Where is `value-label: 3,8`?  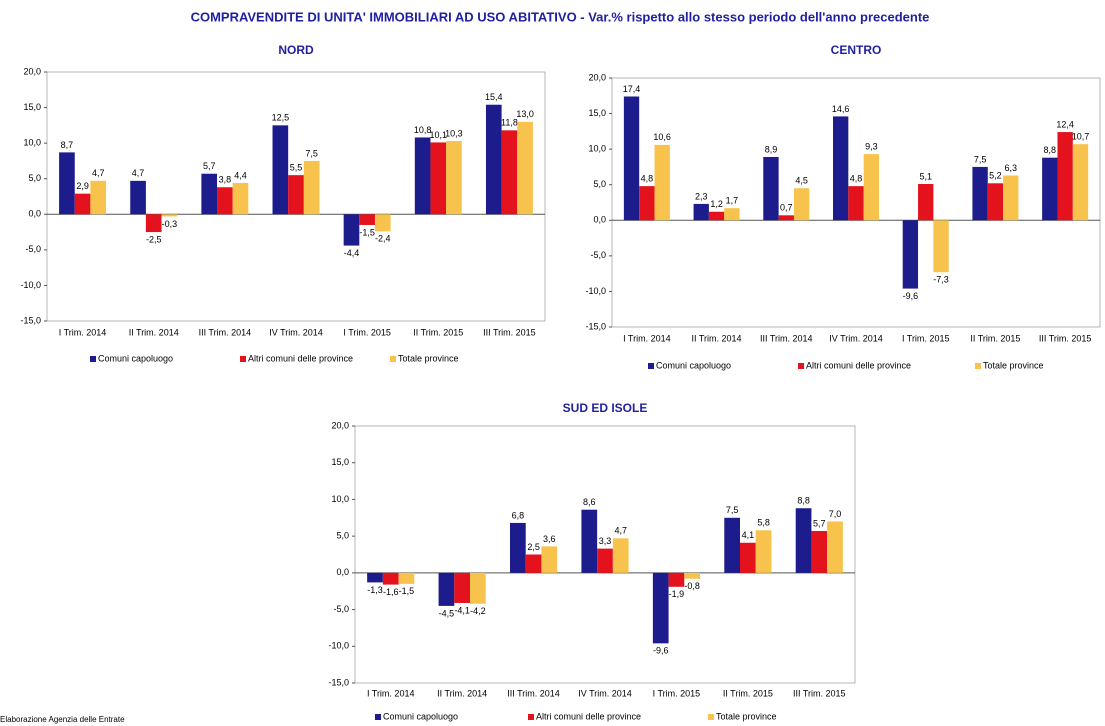
value-label: 3,8 is located at coordinates (225, 180).